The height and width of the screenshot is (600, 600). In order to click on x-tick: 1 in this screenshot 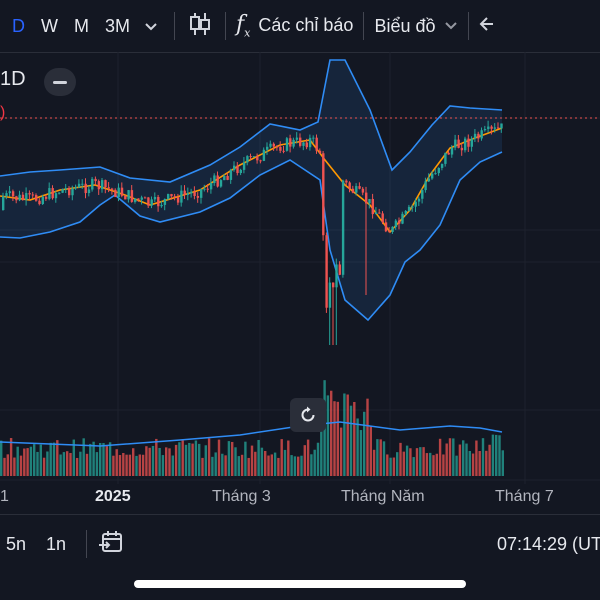, I will do `click(4, 496)`.